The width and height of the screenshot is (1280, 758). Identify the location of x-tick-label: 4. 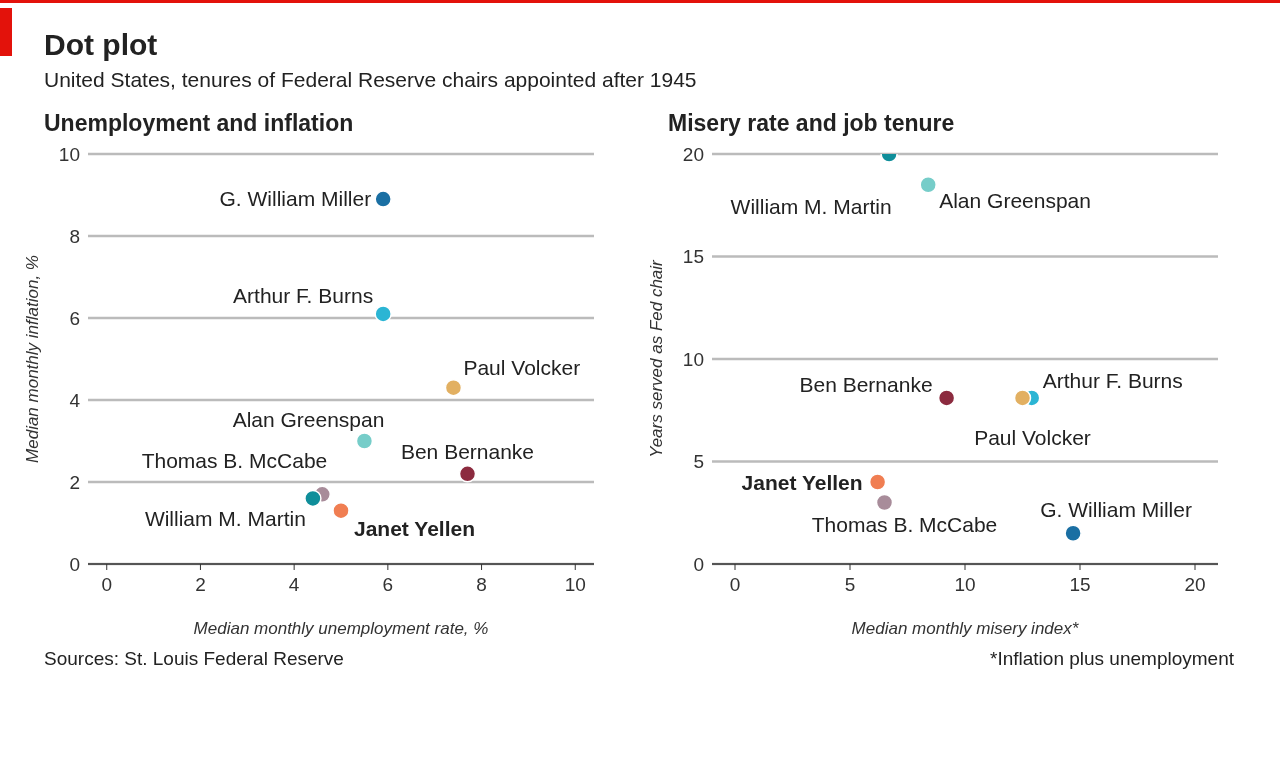
(294, 585).